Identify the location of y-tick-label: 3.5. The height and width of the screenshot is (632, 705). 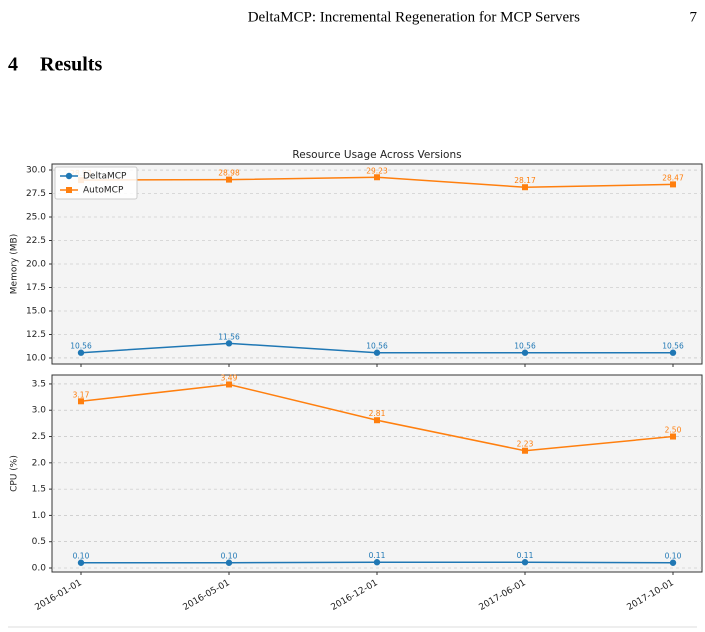
(39, 384).